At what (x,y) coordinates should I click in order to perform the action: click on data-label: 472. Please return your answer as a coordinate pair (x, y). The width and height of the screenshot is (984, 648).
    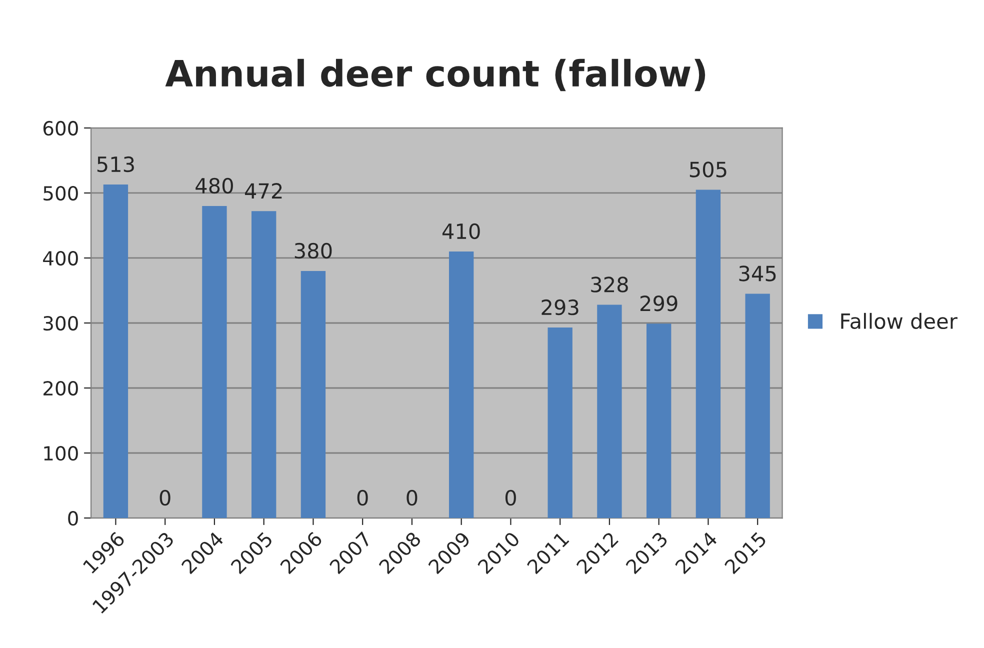
    Looking at the image, I should click on (263, 191).